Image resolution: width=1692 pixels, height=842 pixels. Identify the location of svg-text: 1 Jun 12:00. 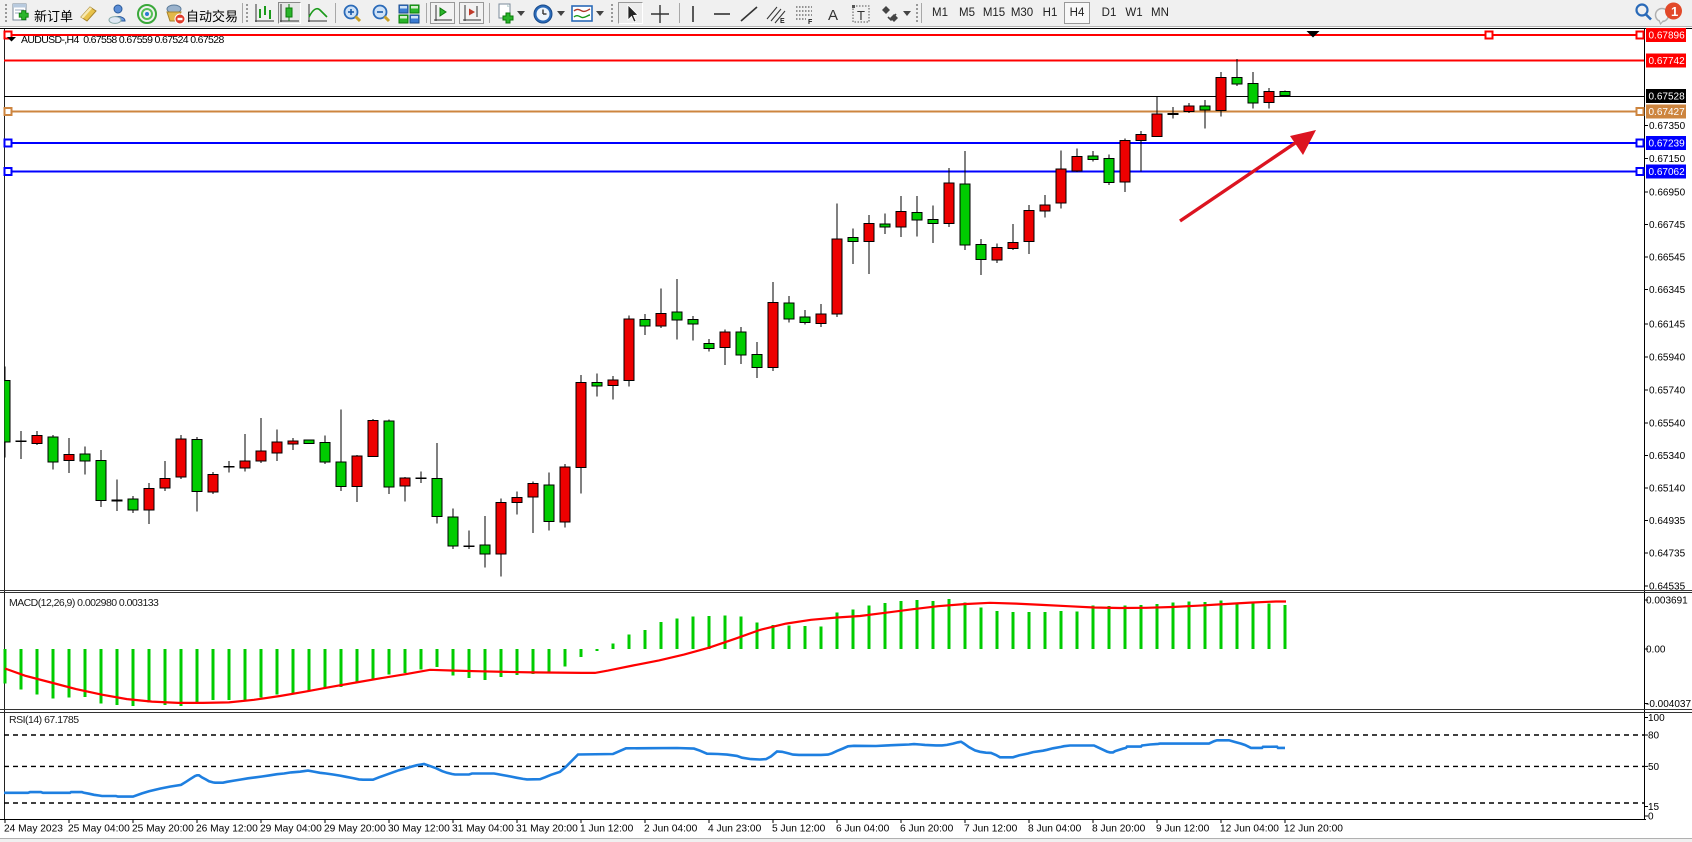
(607, 829).